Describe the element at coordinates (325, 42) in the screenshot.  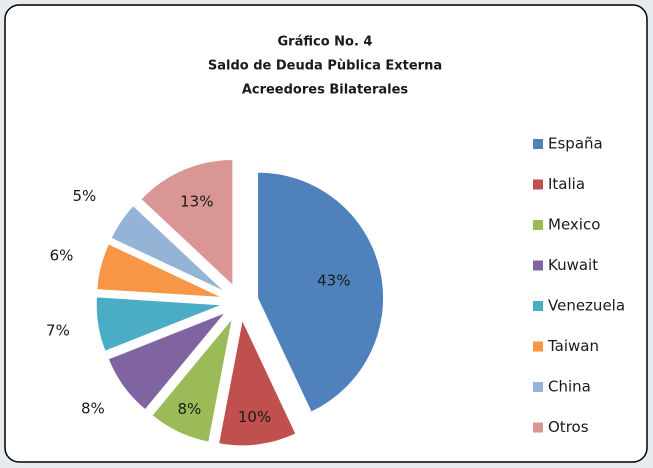
I see `chart-title: Gráfico No. 4` at that location.